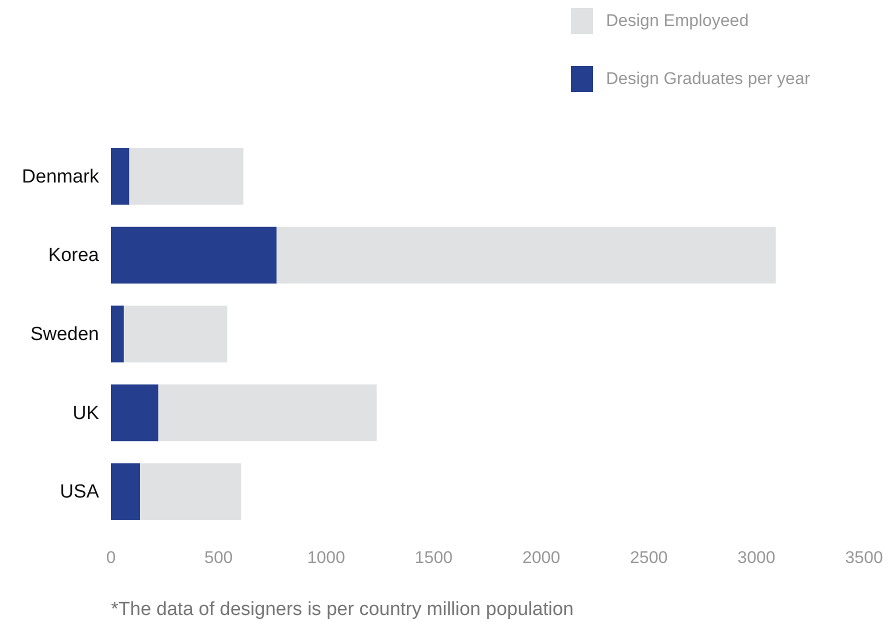 This screenshot has height=622, width=888. Describe the element at coordinates (708, 78) in the screenshot. I see `legend-label: Design Graduates per year` at that location.